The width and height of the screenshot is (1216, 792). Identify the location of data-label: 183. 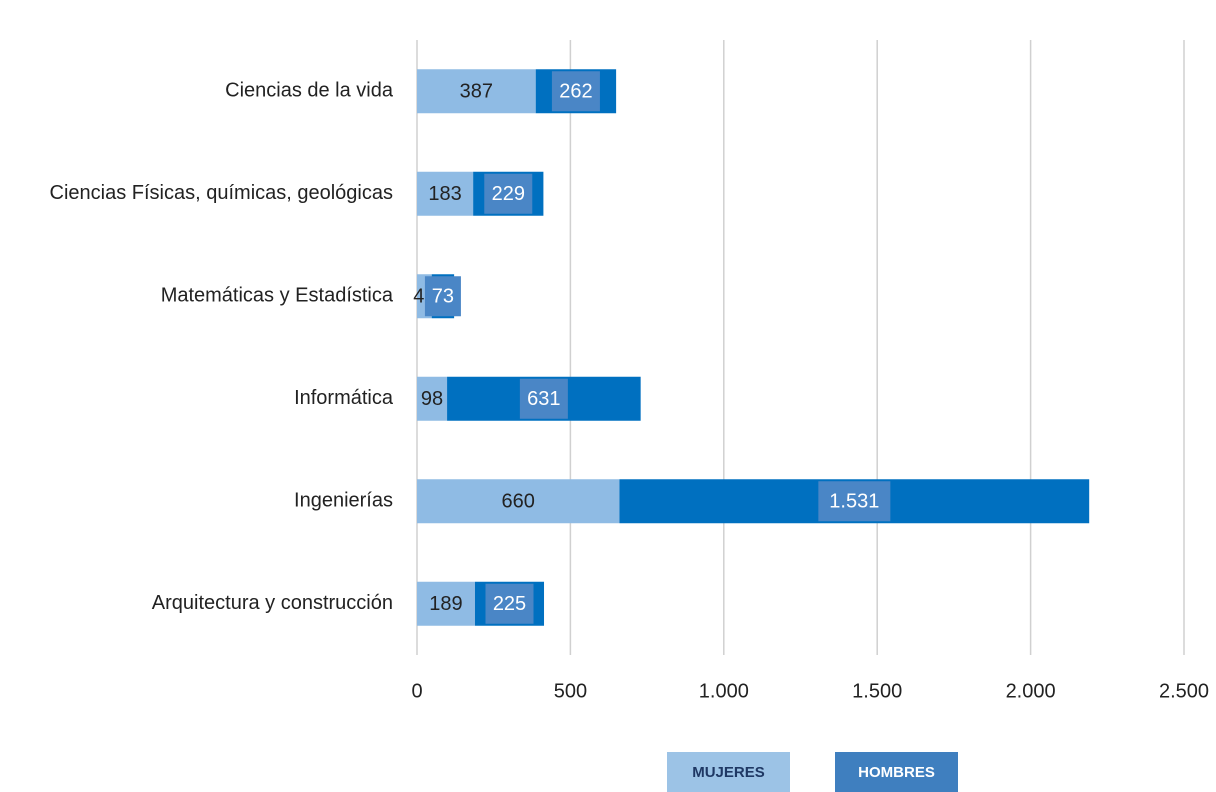
(444, 194).